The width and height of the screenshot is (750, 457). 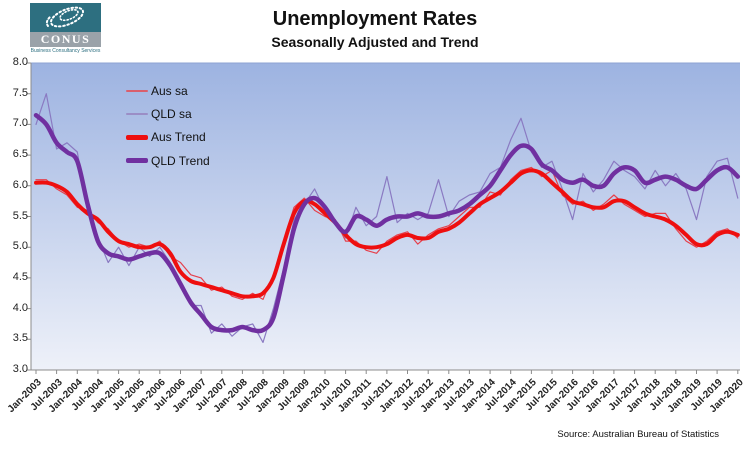 I want to click on y-tick-label: 3.0, so click(x=20, y=369).